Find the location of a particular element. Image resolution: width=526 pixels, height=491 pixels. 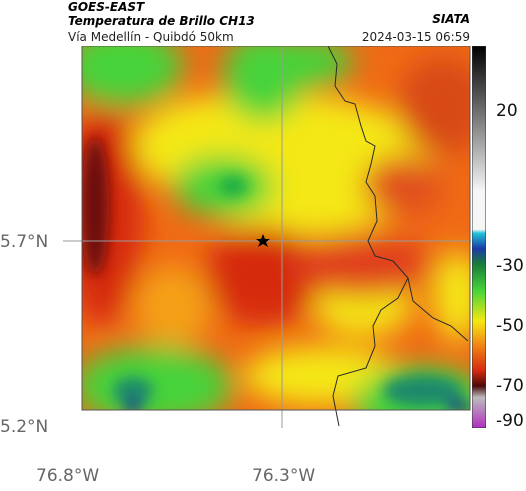

colorbar-tick-label: -90 is located at coordinates (510, 421).